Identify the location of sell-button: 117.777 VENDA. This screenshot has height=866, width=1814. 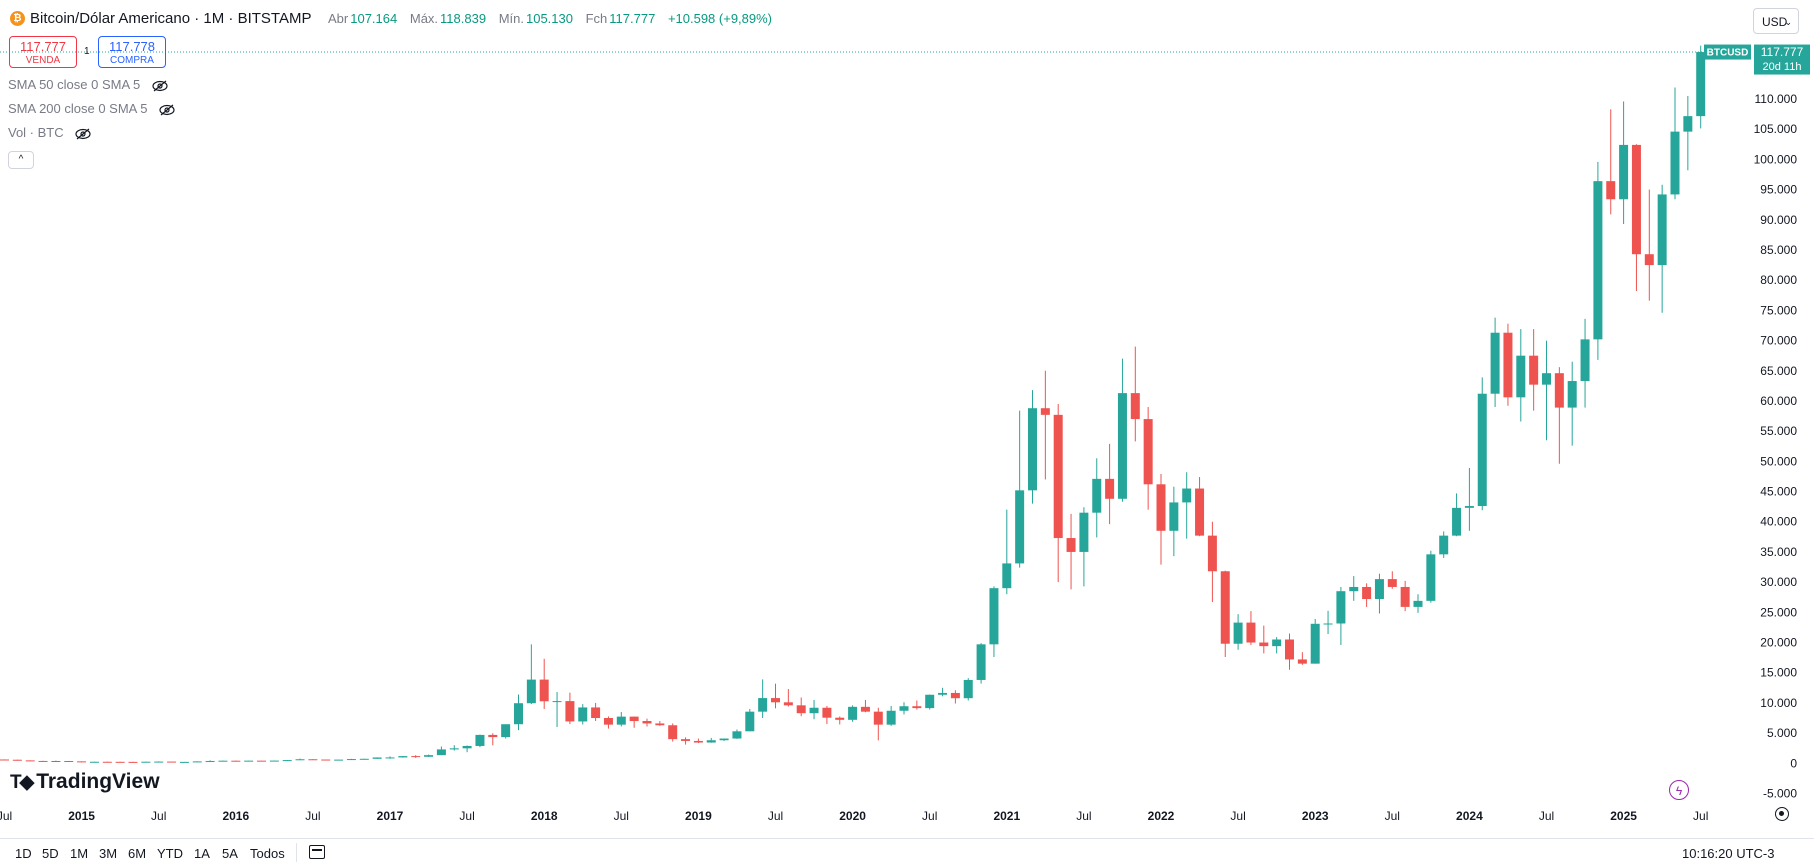
(43, 52).